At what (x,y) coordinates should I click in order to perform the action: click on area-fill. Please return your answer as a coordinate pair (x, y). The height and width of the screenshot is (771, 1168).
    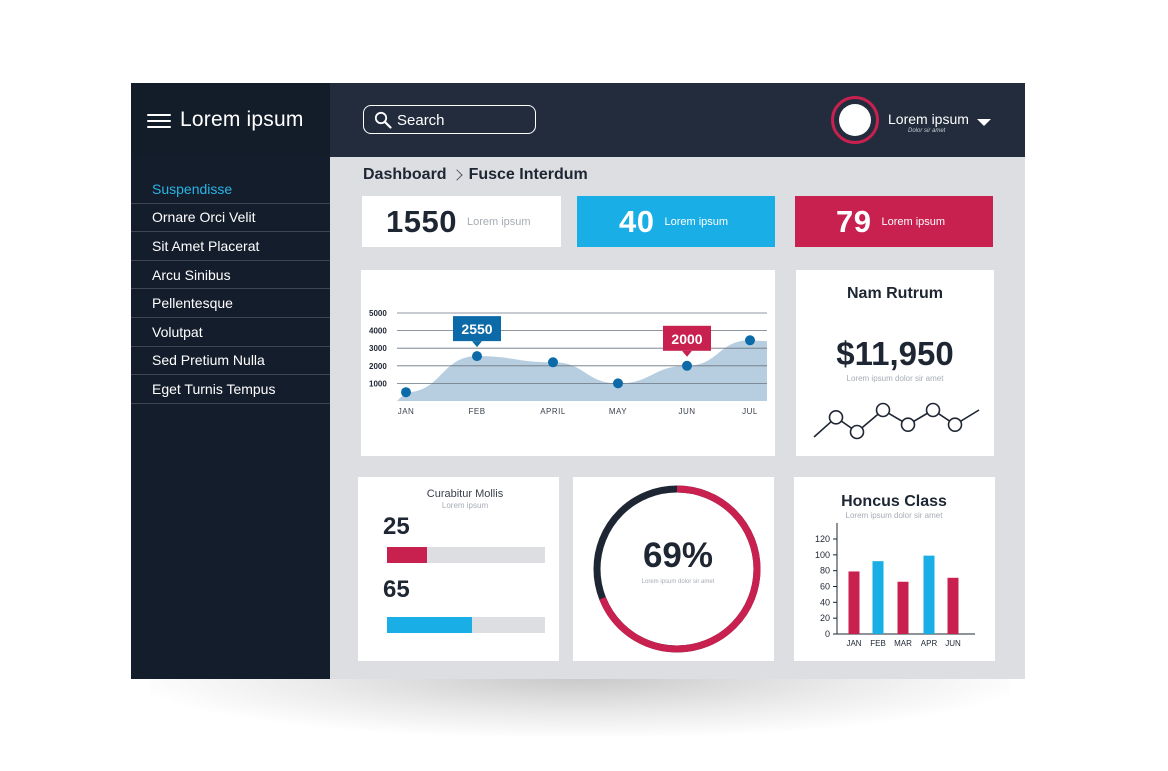
    Looking at the image, I should click on (582, 370).